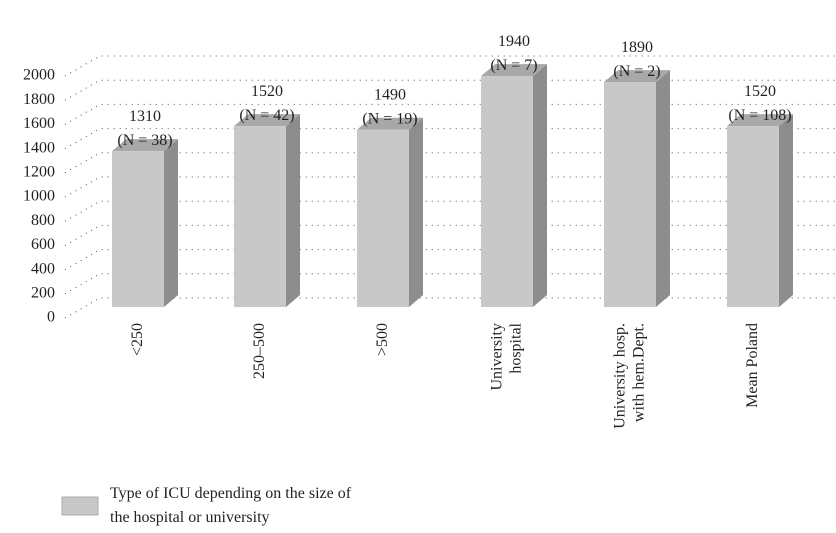  I want to click on value-label: 1310, so click(145, 116).